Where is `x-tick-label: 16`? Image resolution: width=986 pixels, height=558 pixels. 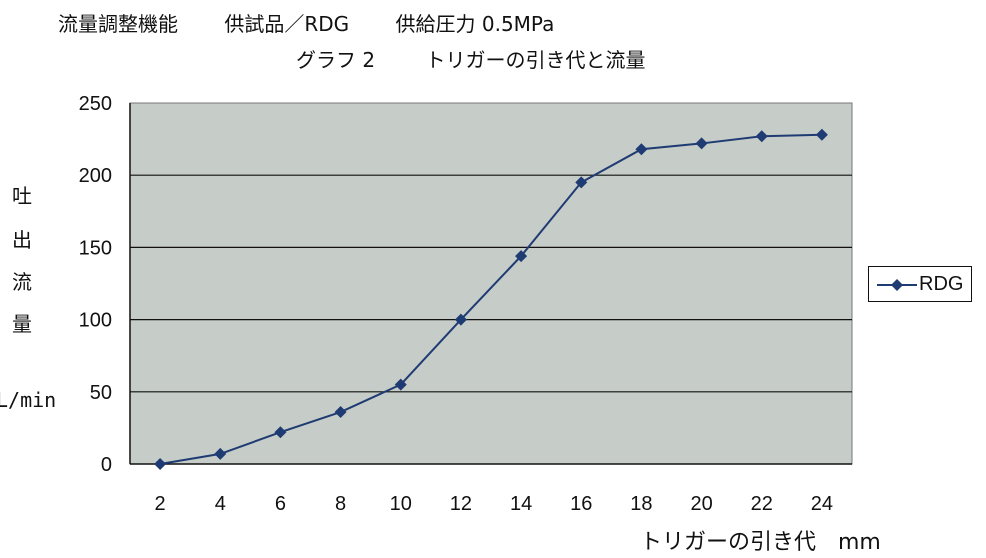 x-tick-label: 16 is located at coordinates (581, 504).